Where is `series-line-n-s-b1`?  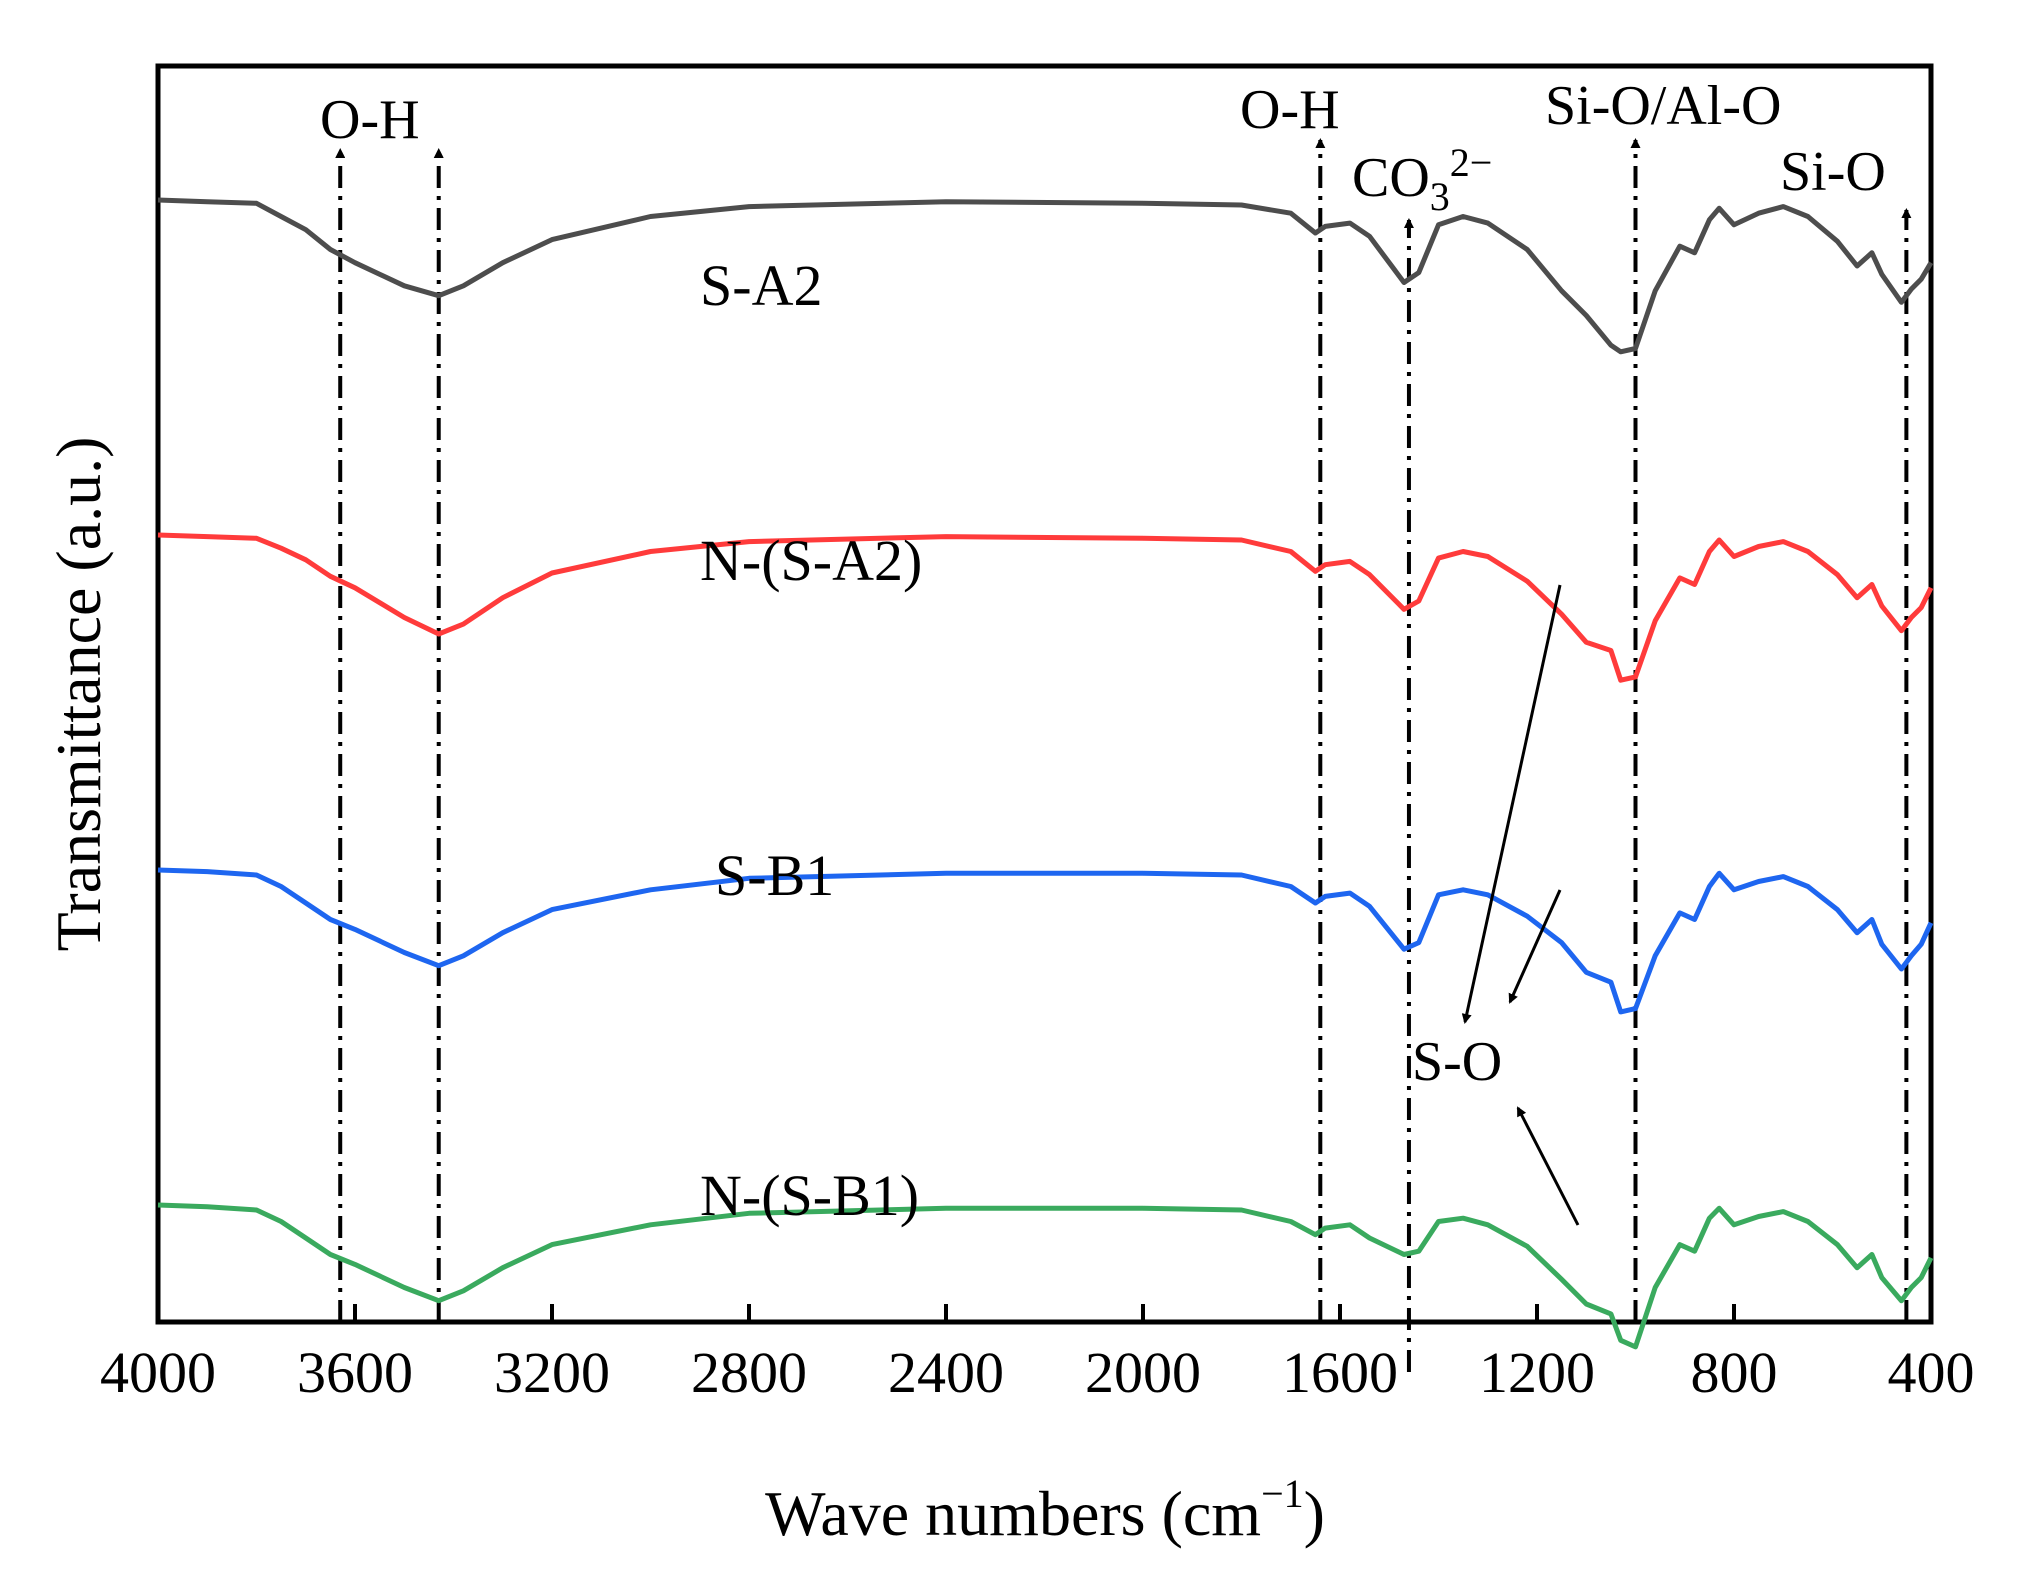
series-line-n-s-b1 is located at coordinates (1045, 1276).